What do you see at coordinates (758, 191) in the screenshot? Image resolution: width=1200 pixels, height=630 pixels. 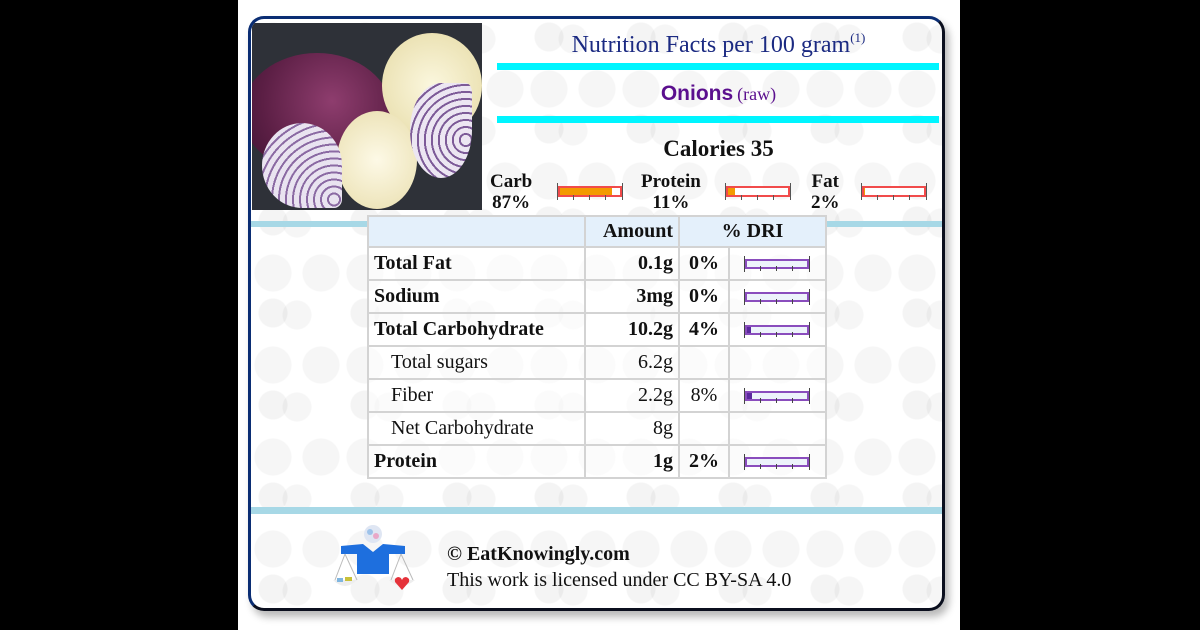 I see `macro-protein-bar` at bounding box center [758, 191].